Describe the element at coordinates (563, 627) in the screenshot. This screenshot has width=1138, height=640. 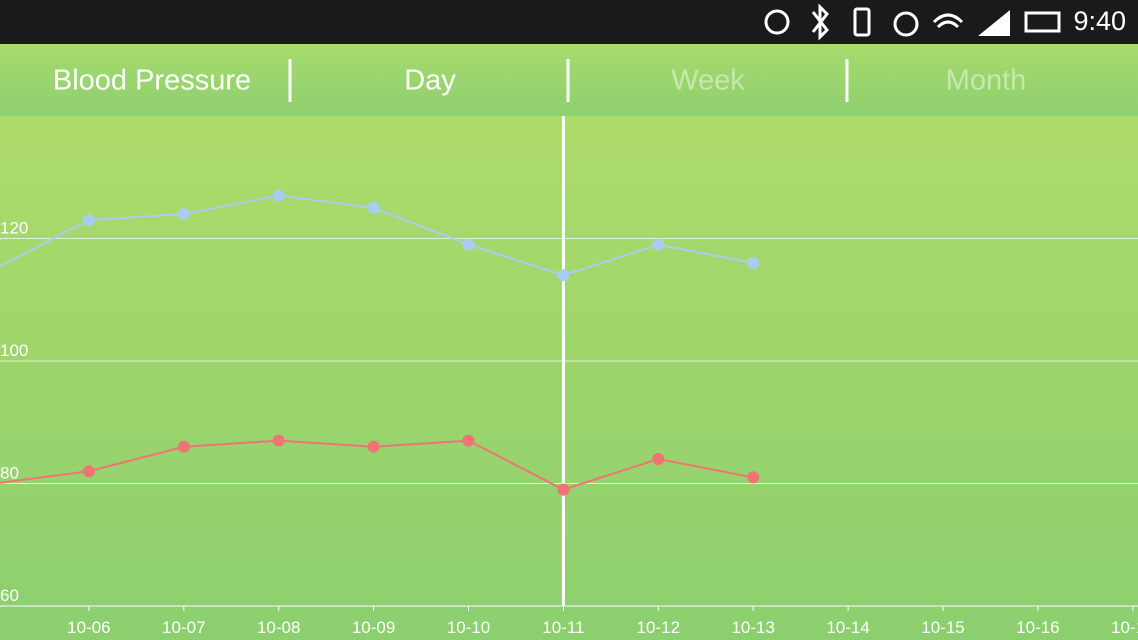
I see `x-tick-label: 10-11` at that location.